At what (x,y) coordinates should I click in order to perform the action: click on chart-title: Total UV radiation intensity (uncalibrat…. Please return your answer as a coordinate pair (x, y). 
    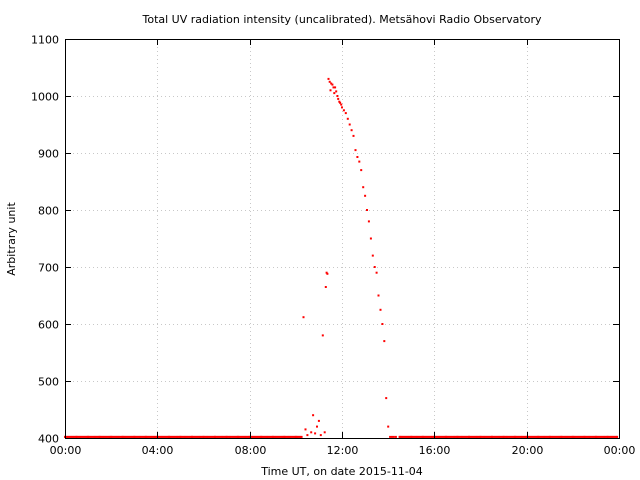
    Looking at the image, I should click on (342, 19).